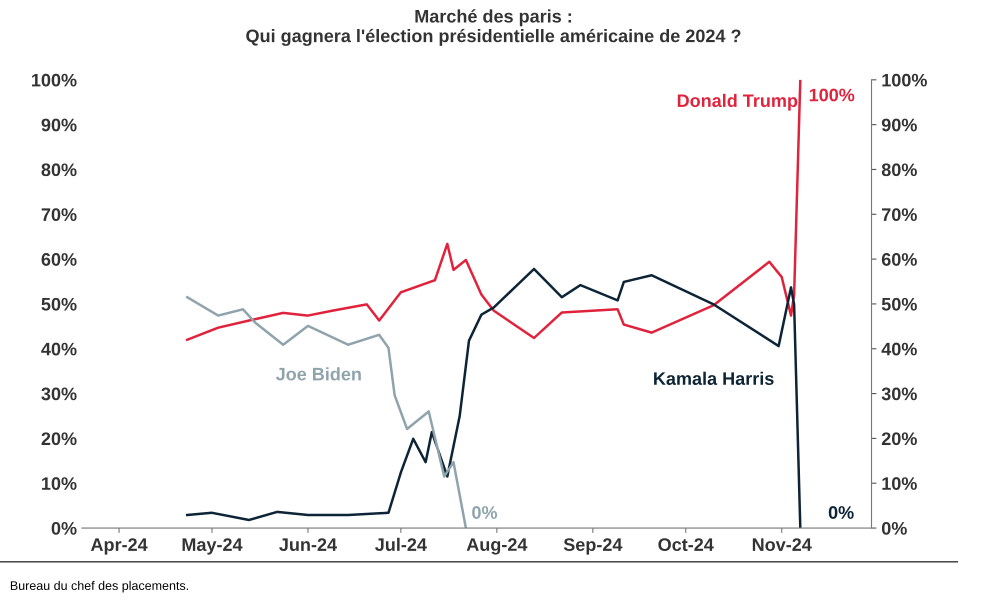  Describe the element at coordinates (401, 545) in the screenshot. I see `x-tick-label: Jul-24` at that location.